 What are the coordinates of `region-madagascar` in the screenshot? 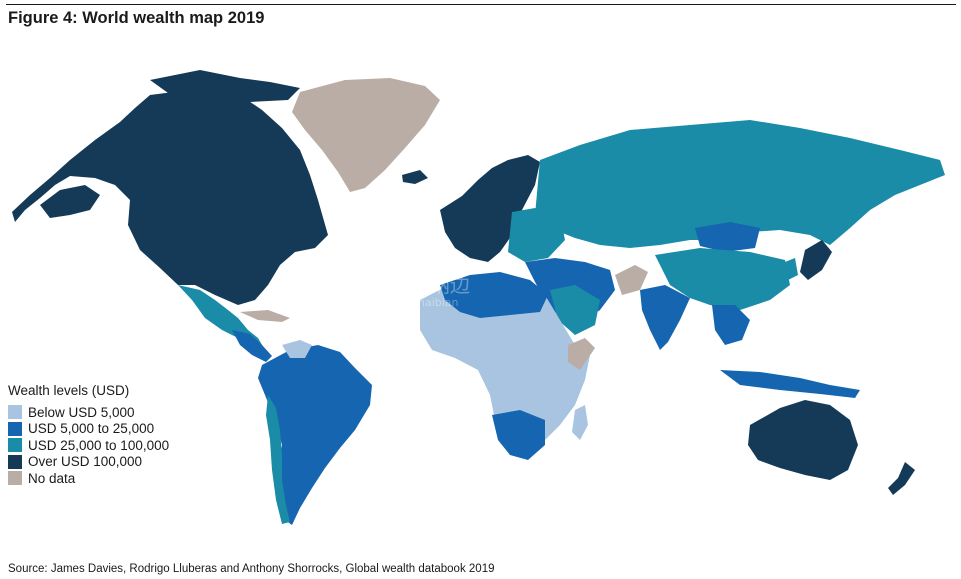 It's located at (580, 422).